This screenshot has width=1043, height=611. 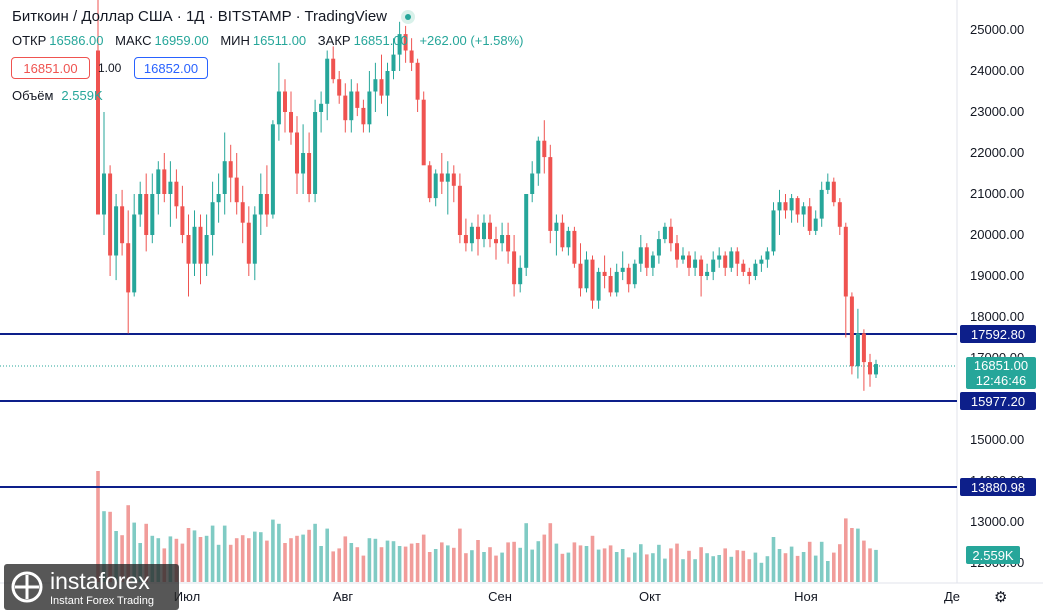 I want to click on instaforex-logo-icon, so click(x=27, y=587).